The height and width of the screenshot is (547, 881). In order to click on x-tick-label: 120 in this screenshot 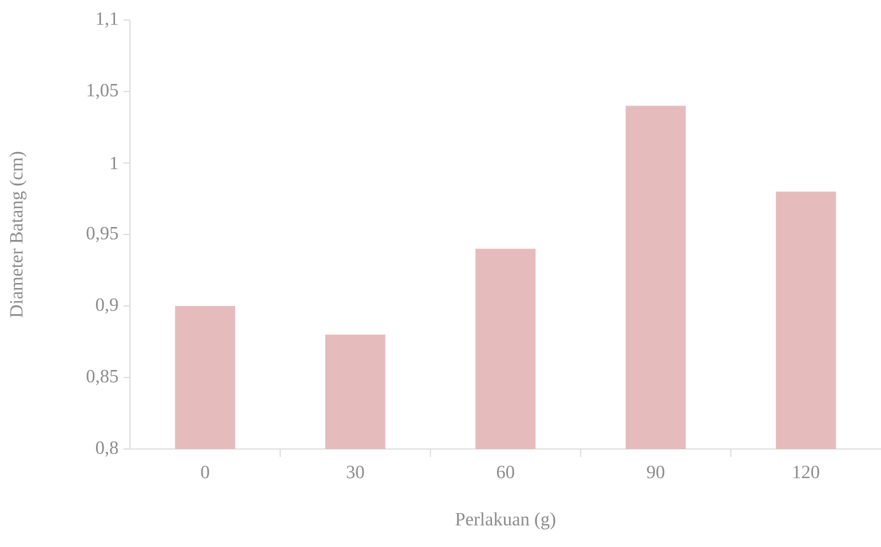, I will do `click(807, 472)`.